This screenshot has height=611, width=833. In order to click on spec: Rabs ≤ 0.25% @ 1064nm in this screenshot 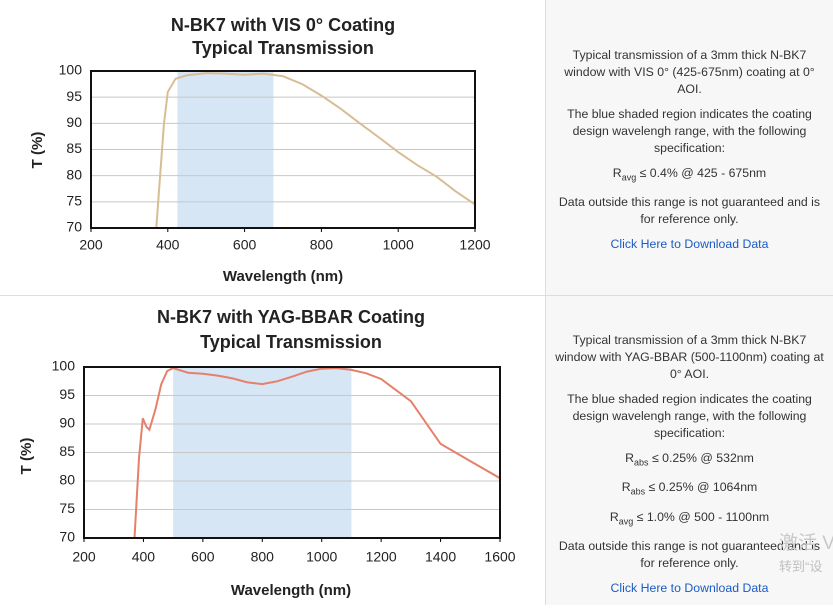, I will do `click(689, 489)`.